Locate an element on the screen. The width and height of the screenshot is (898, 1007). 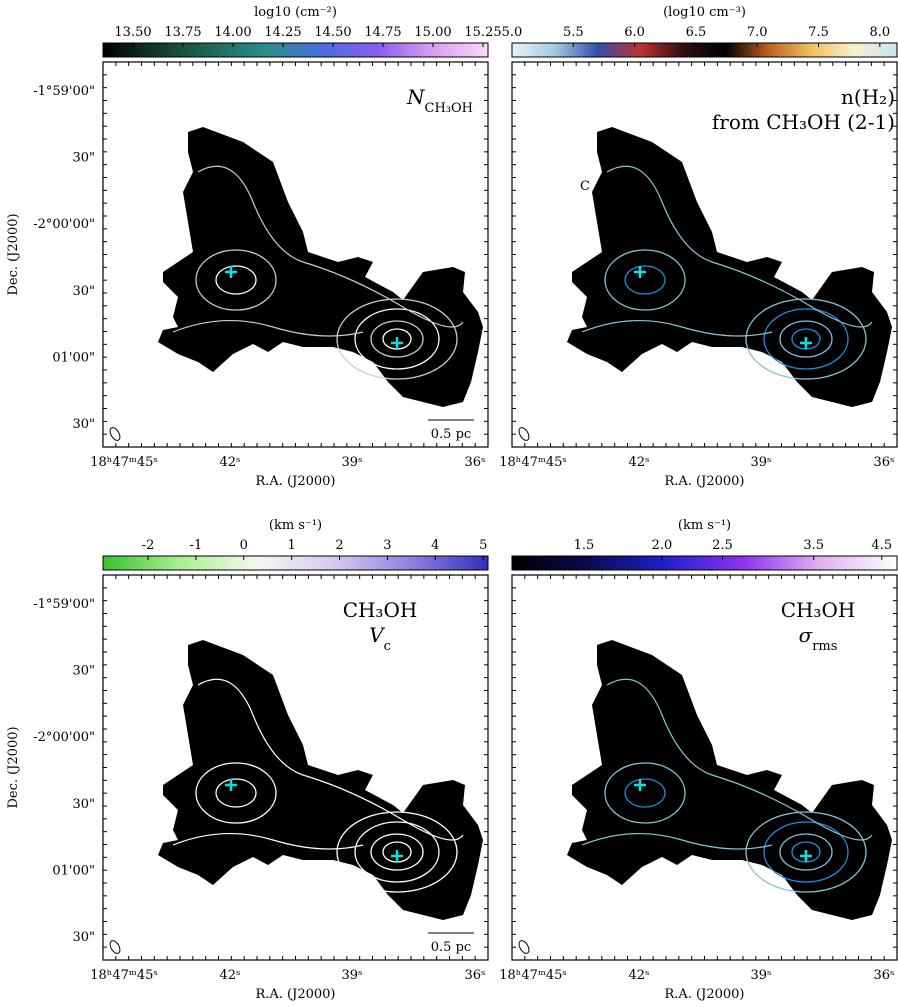
colorbar-tick-label: 7.5 is located at coordinates (818, 32).